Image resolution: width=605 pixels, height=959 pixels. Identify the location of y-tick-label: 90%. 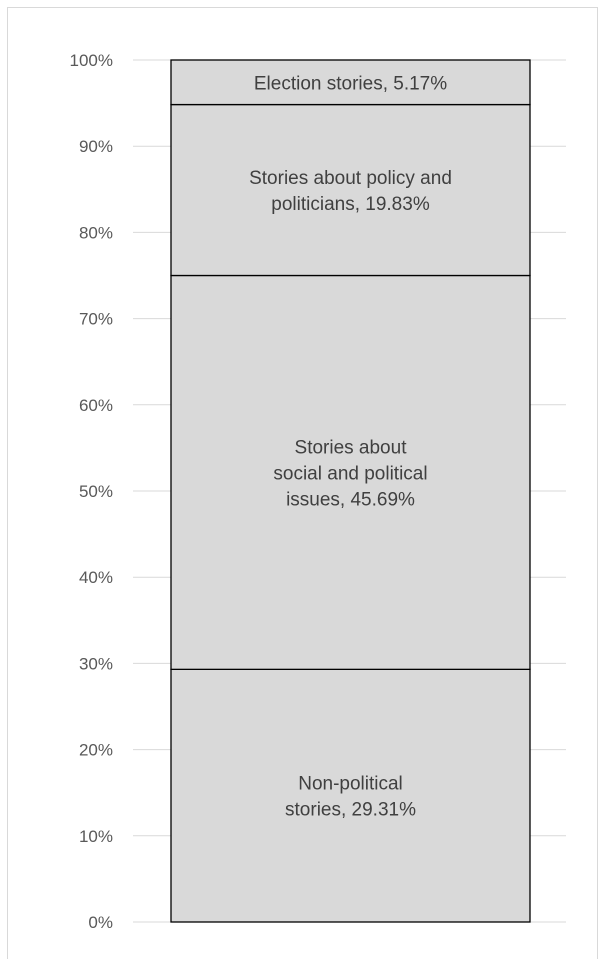
(96, 146).